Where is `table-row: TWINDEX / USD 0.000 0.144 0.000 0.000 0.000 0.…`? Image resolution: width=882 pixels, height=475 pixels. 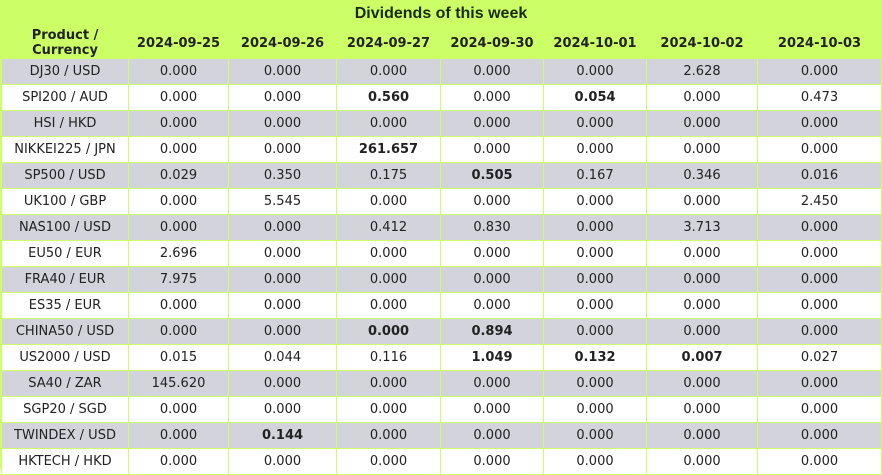 table-row: TWINDEX / USD 0.000 0.144 0.000 0.000 0.000 0.… is located at coordinates (441, 435).